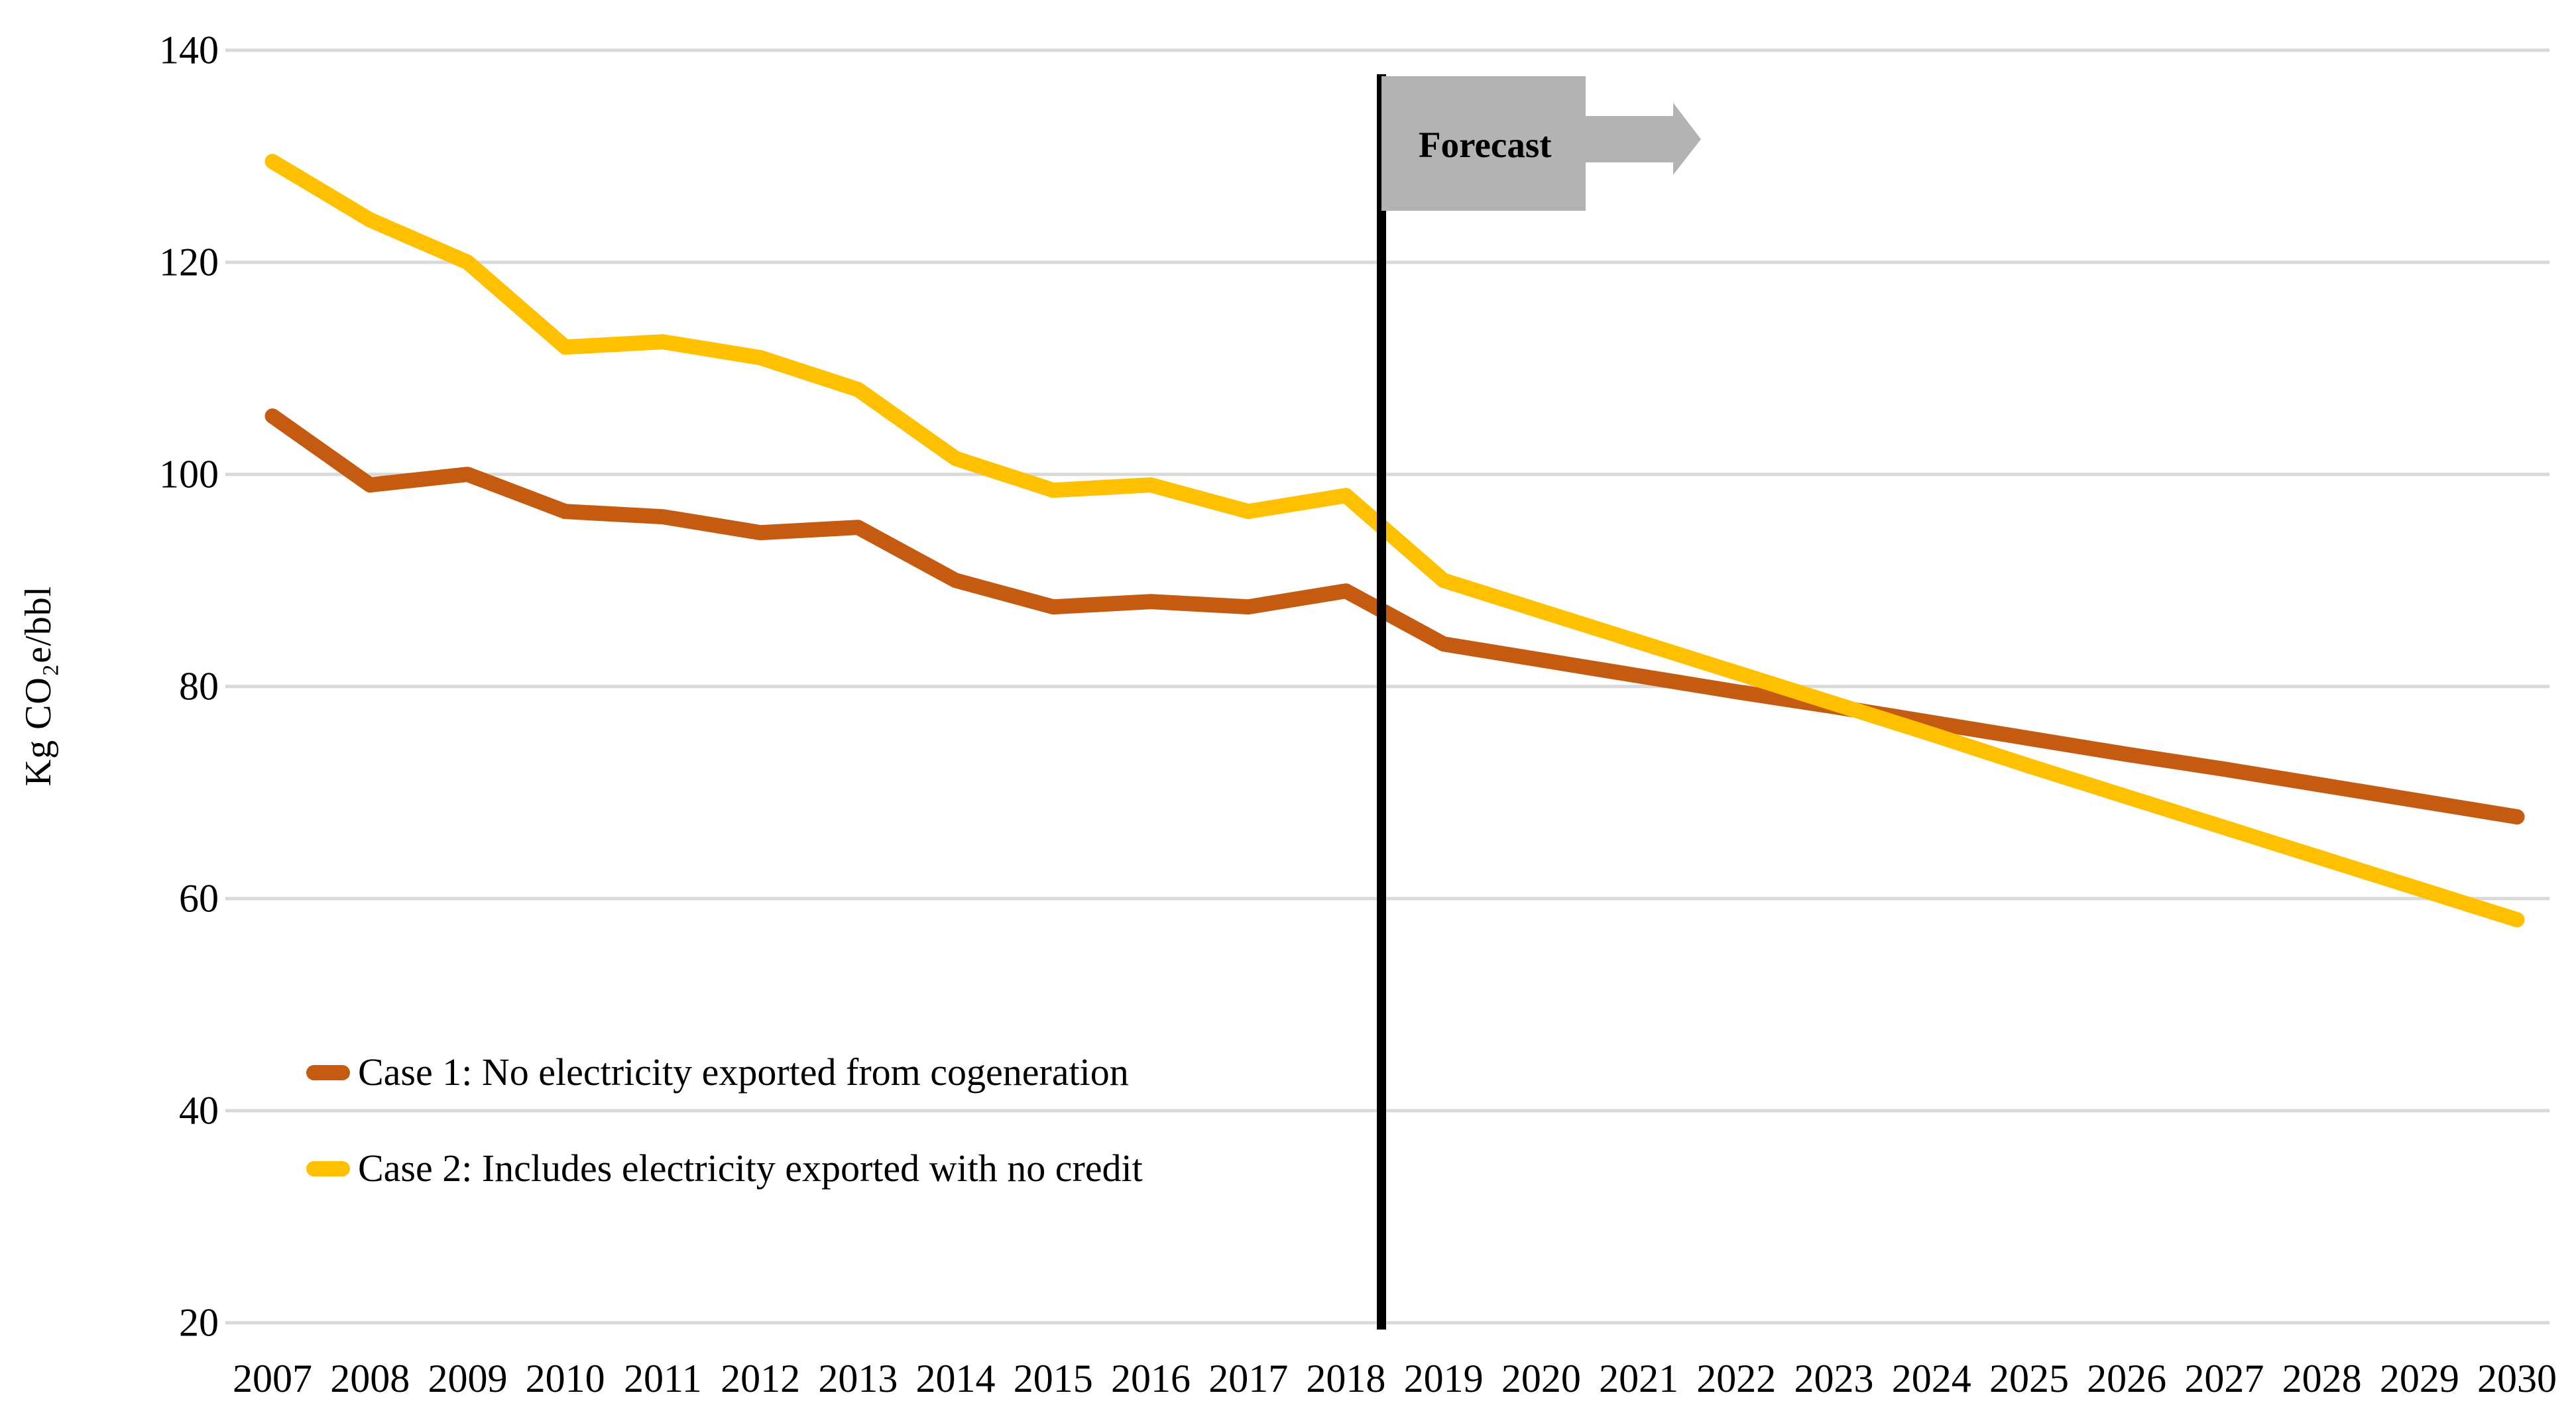 The height and width of the screenshot is (1417, 2576). I want to click on x-tick-label-2008: 2008, so click(370, 1378).